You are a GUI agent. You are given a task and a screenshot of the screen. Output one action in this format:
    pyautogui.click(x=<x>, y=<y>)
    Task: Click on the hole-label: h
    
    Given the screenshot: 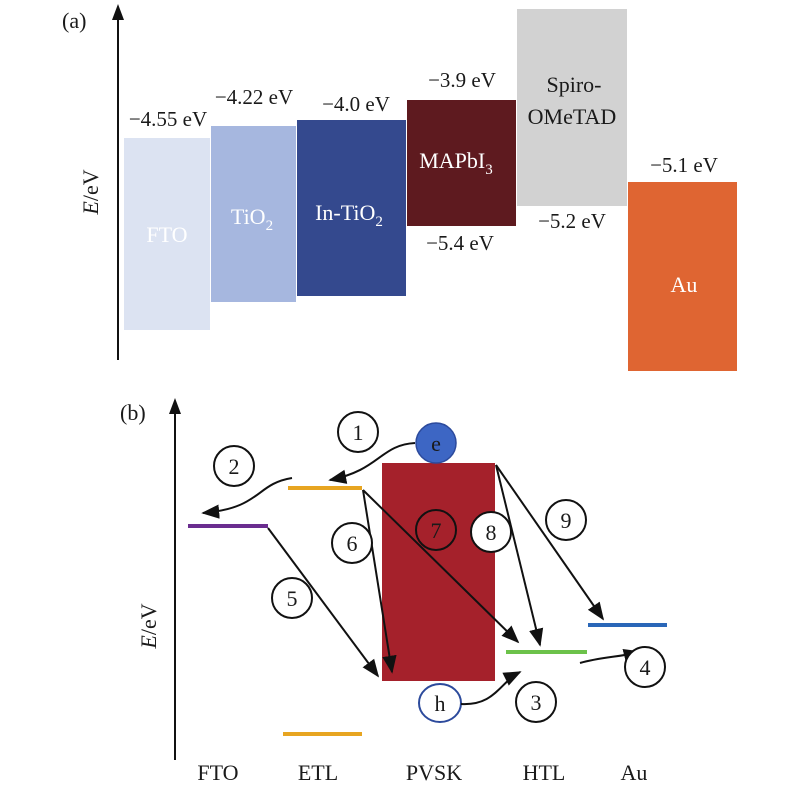 What is the action you would take?
    pyautogui.click(x=440, y=703)
    